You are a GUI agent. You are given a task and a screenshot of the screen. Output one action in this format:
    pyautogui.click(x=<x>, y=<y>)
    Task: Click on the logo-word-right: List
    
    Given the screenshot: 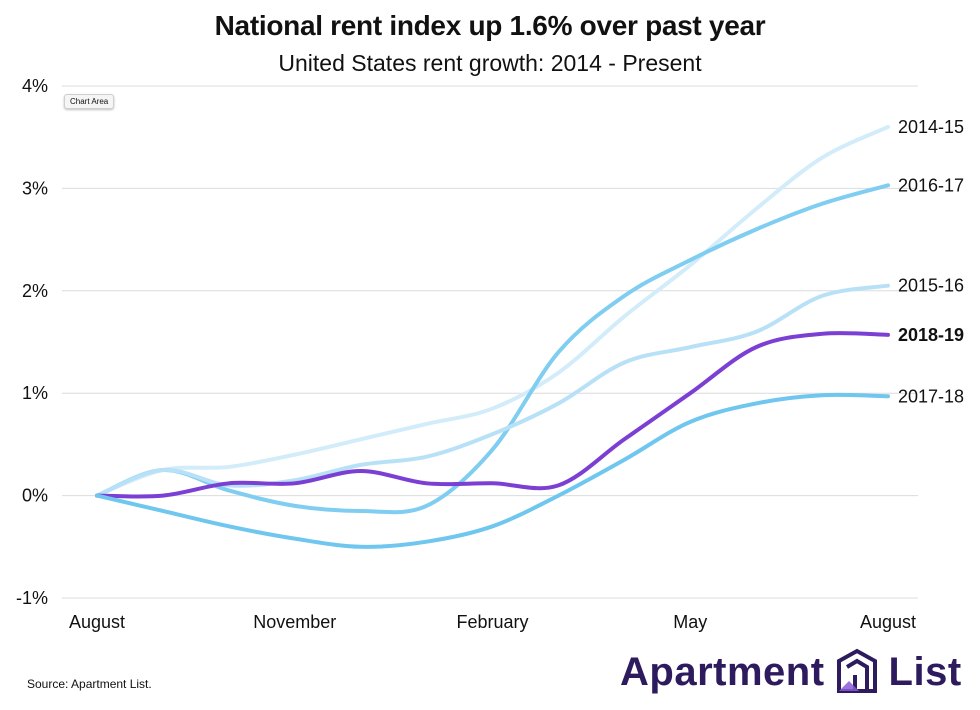 What is the action you would take?
    pyautogui.click(x=925, y=672)
    